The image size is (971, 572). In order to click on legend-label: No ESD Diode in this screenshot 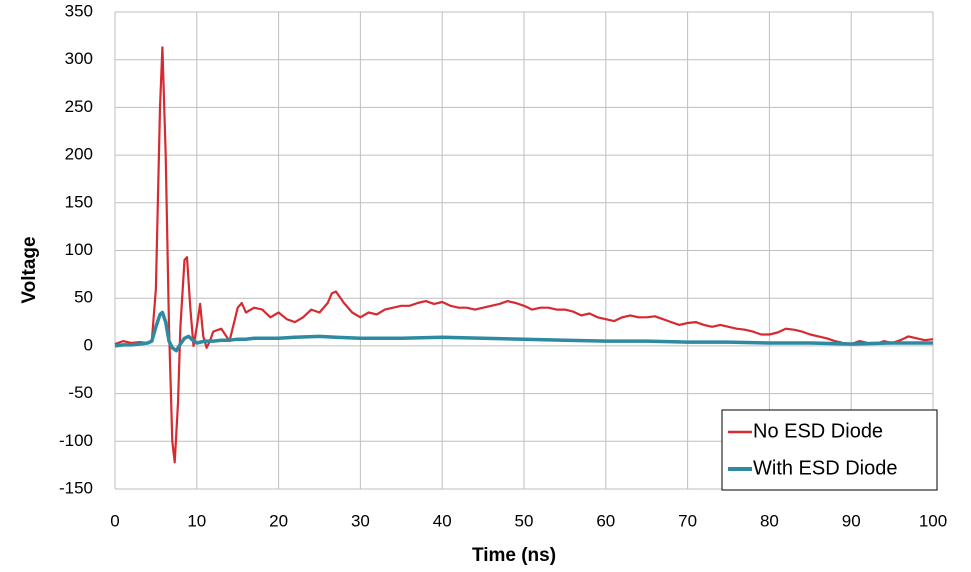, I will do `click(818, 431)`.